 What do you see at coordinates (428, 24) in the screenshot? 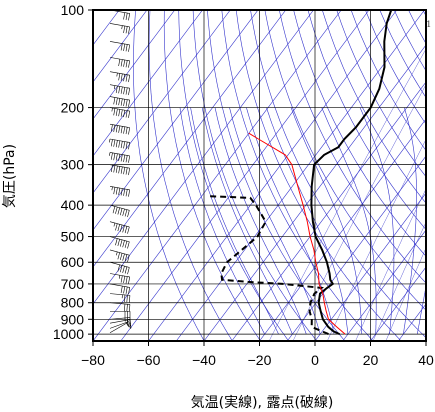
I see `mixing-ratio-label: 1` at bounding box center [428, 24].